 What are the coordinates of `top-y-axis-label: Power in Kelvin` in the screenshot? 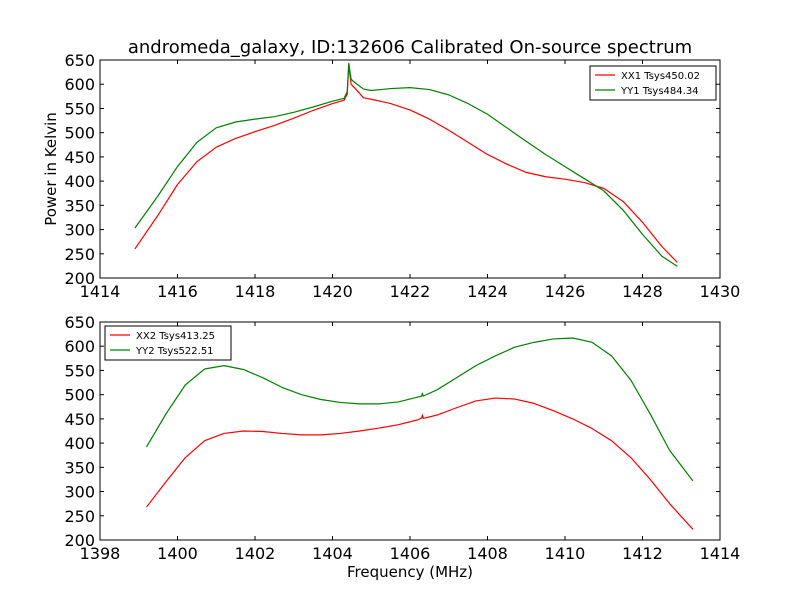 It's located at (51, 169).